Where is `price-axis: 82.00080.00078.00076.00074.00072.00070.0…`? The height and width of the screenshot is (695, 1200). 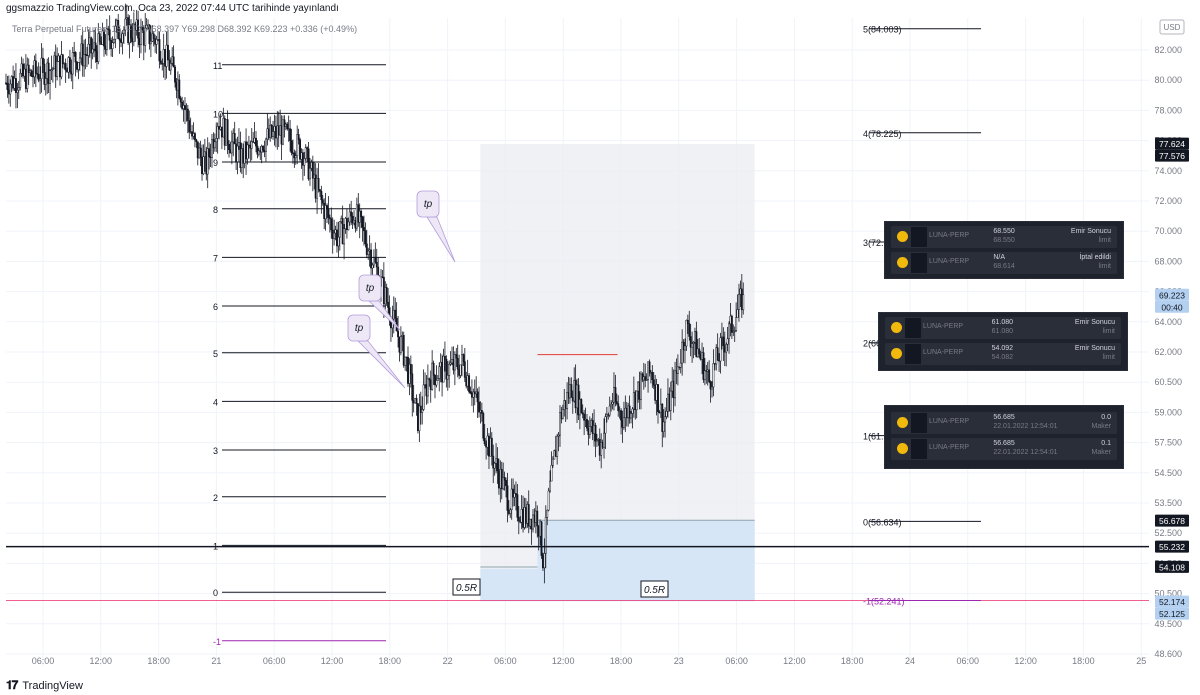
price-axis: 82.00080.00078.00076.00074.00072.00070.0… is located at coordinates (1168, 352).